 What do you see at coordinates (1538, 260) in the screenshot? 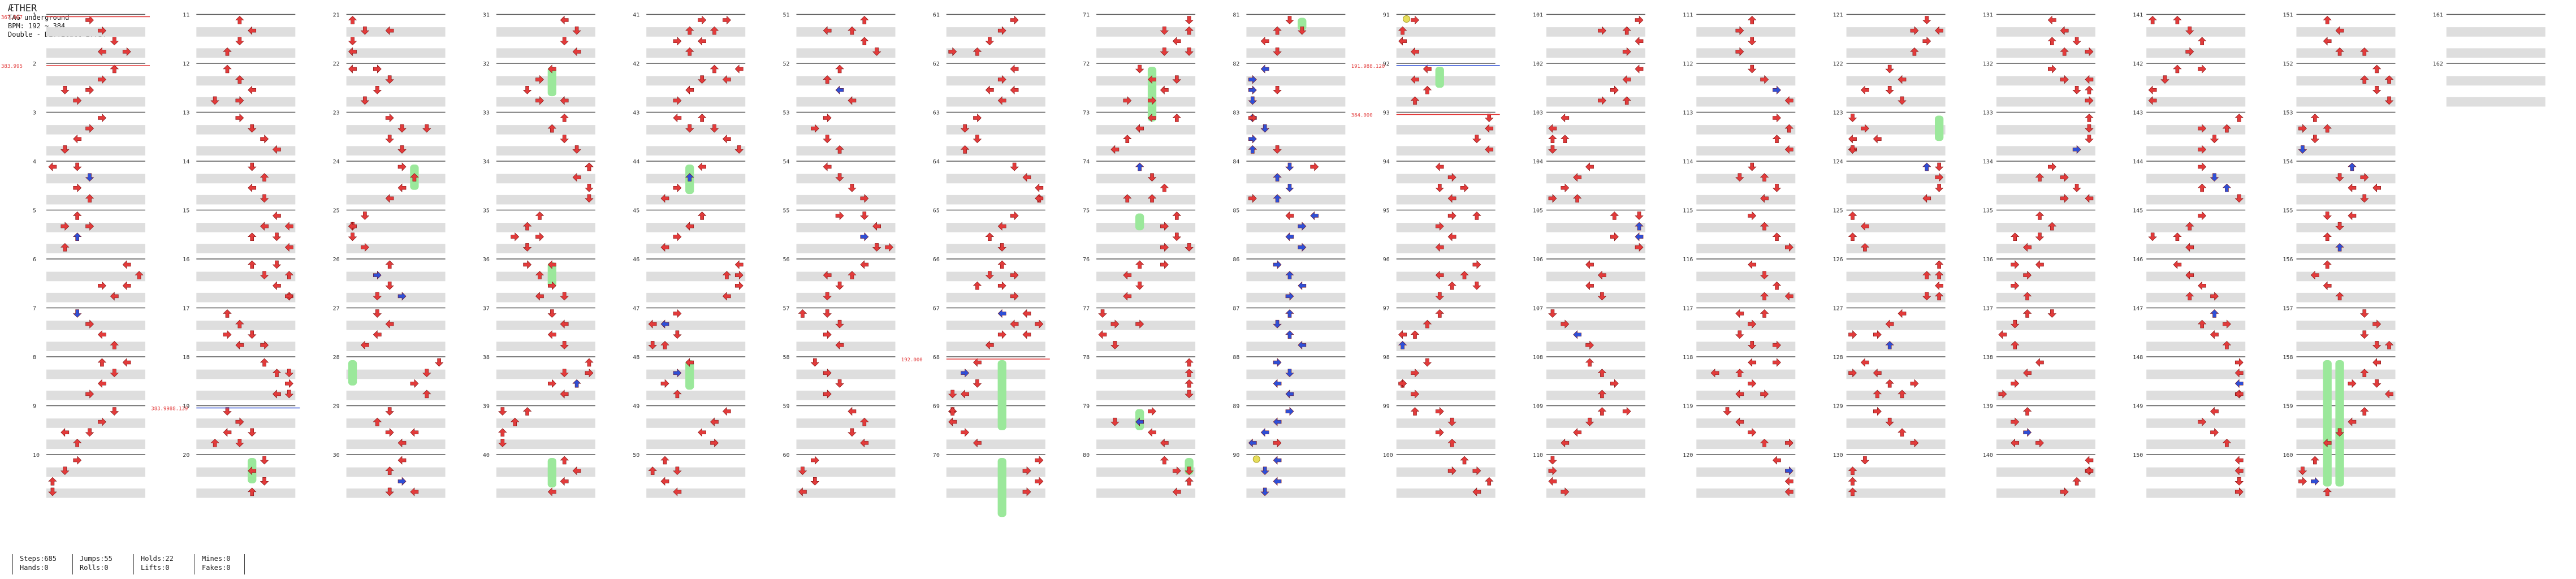
I see `measure-number: 106` at bounding box center [1538, 260].